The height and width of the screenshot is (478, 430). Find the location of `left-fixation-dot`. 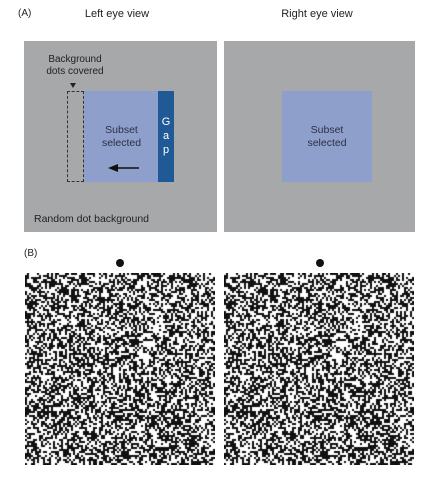

left-fixation-dot is located at coordinates (120, 263).